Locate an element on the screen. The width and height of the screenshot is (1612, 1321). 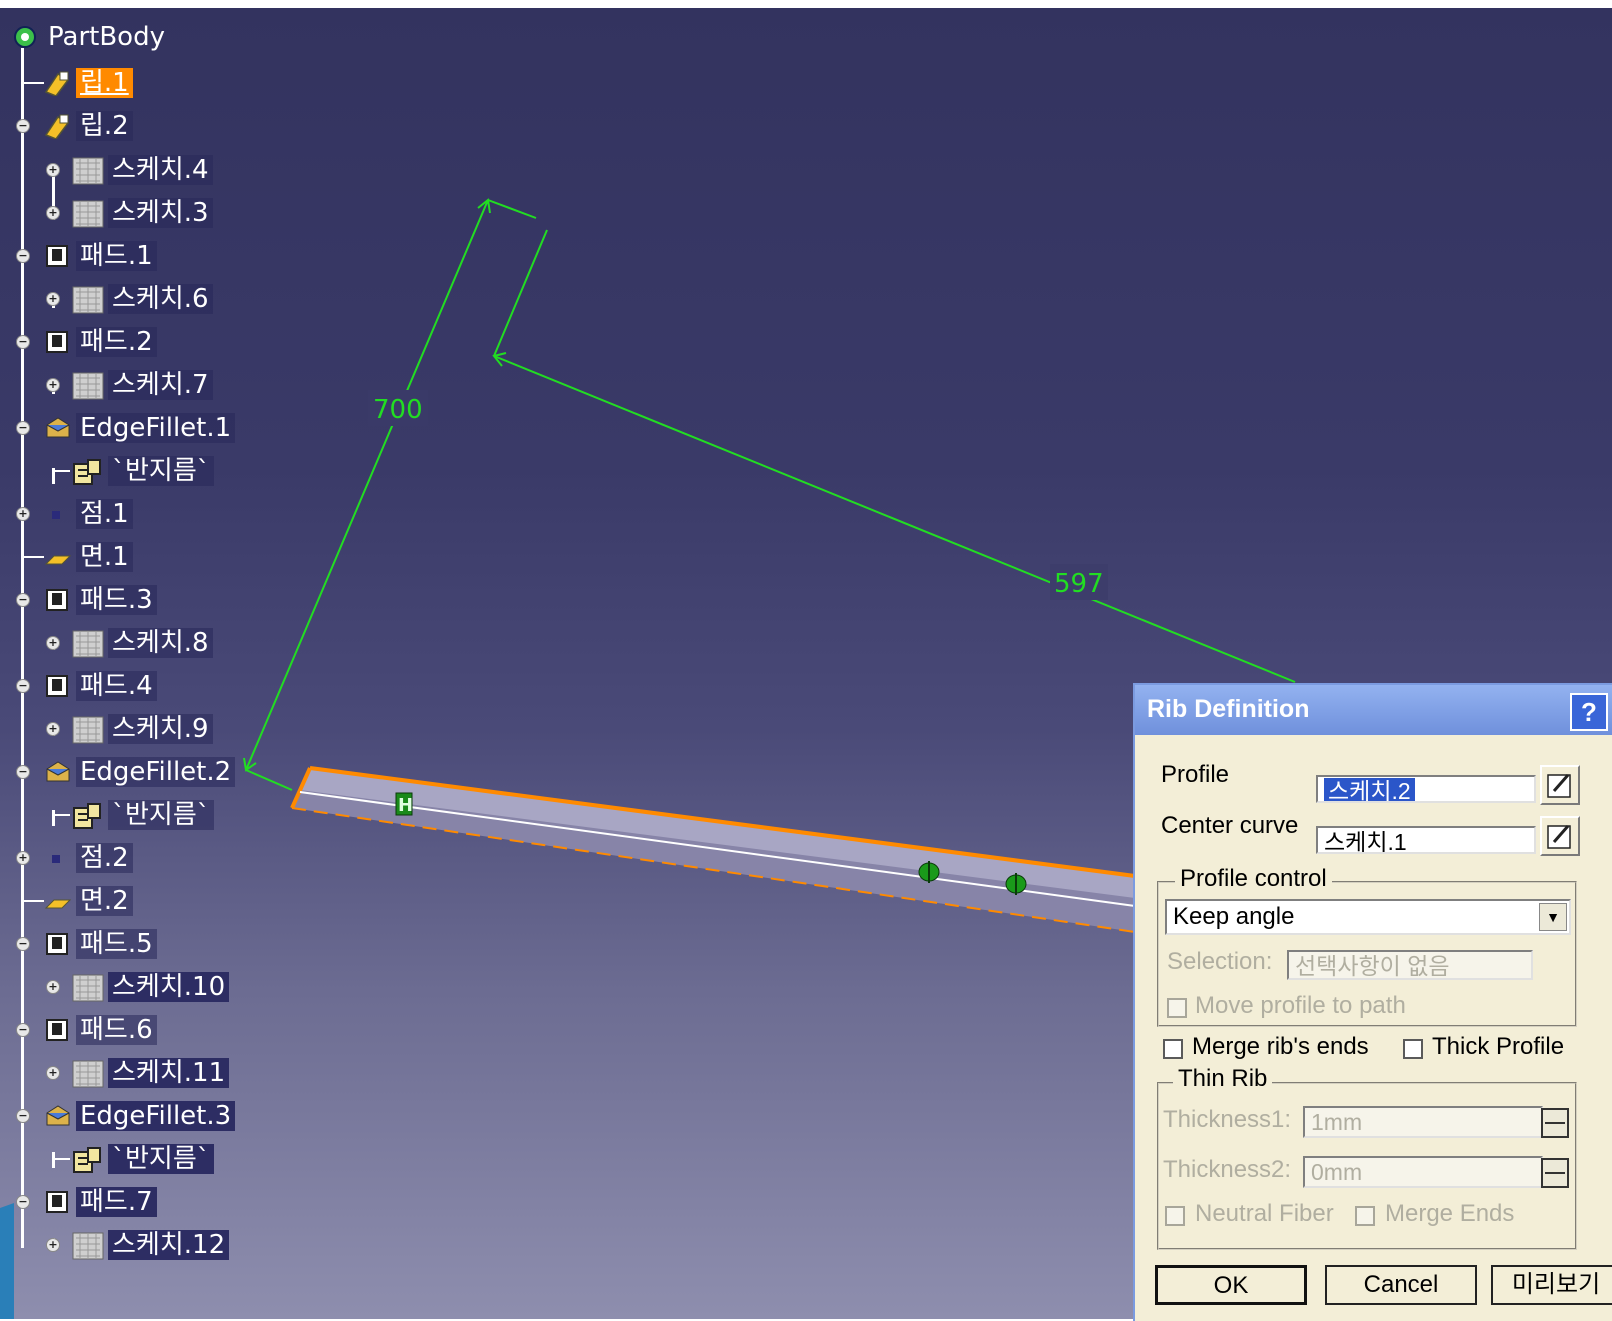
dimension-597-label: 597 is located at coordinates (1079, 584).